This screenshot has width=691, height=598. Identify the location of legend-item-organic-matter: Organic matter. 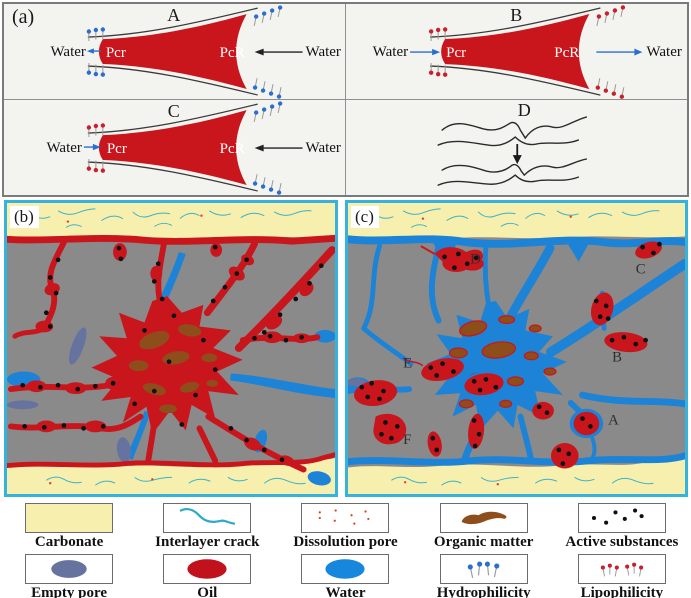
(484, 525).